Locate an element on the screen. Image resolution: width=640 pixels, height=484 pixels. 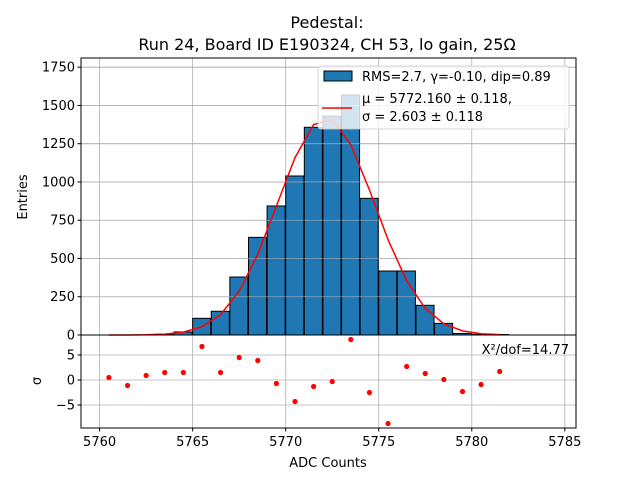
residual-y-tick-label: 5 is located at coordinates (71, 356).